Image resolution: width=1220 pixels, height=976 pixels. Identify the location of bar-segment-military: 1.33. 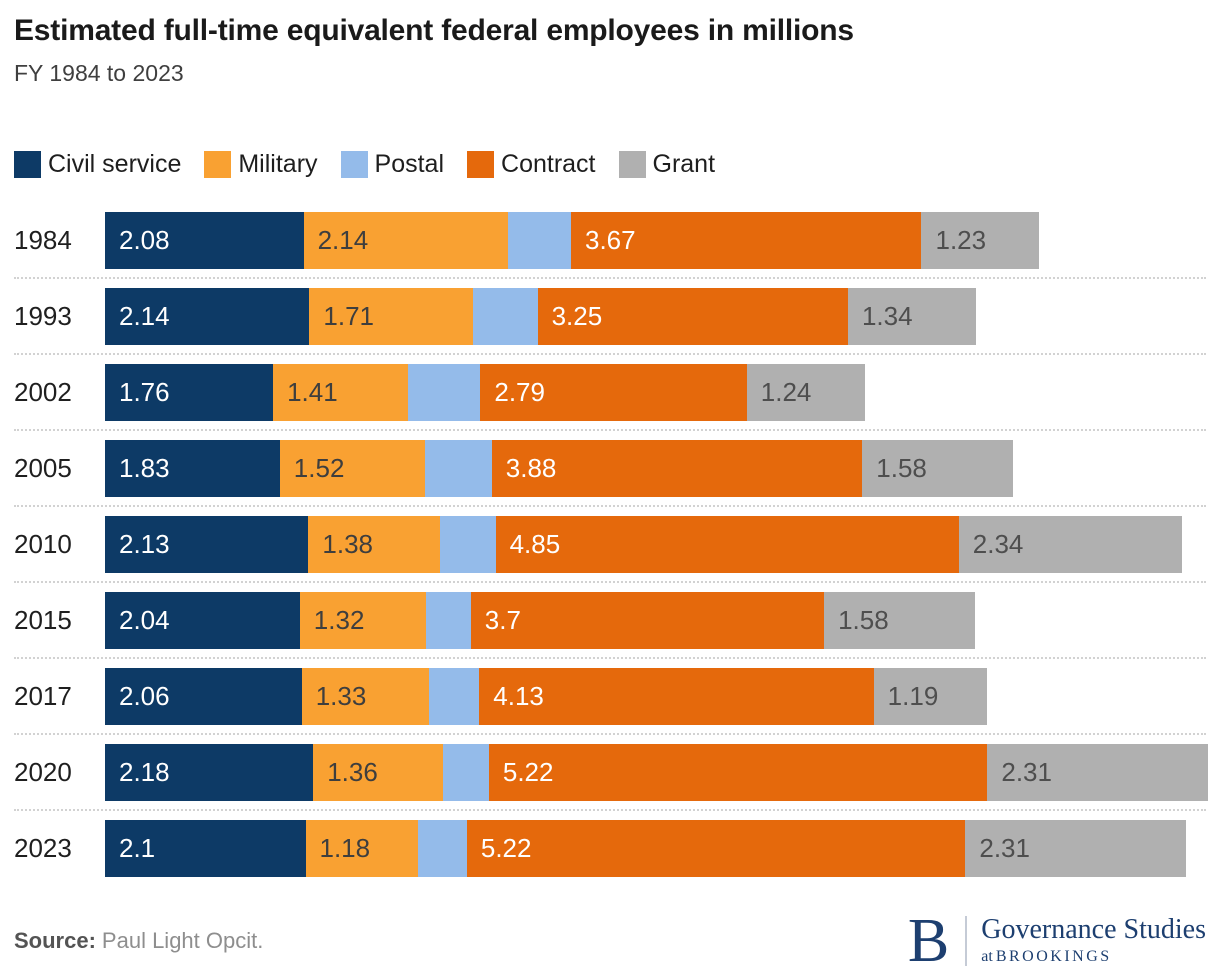
(365, 696).